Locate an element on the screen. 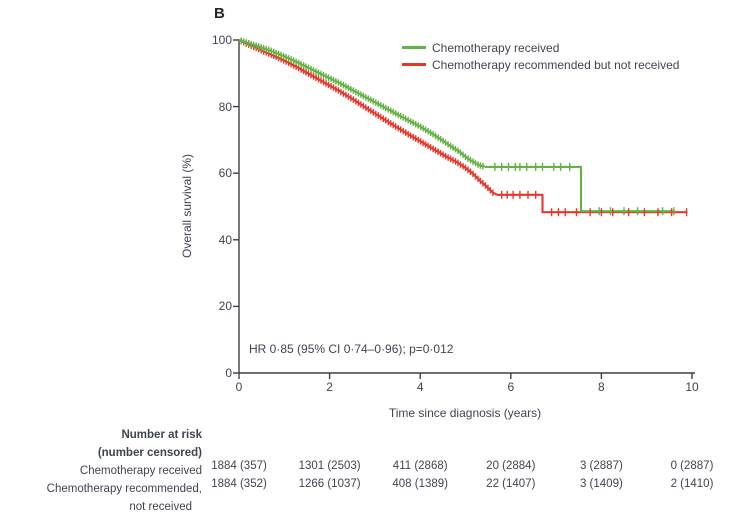 The height and width of the screenshot is (515, 729). y-tick-label: 100 is located at coordinates (221, 40).